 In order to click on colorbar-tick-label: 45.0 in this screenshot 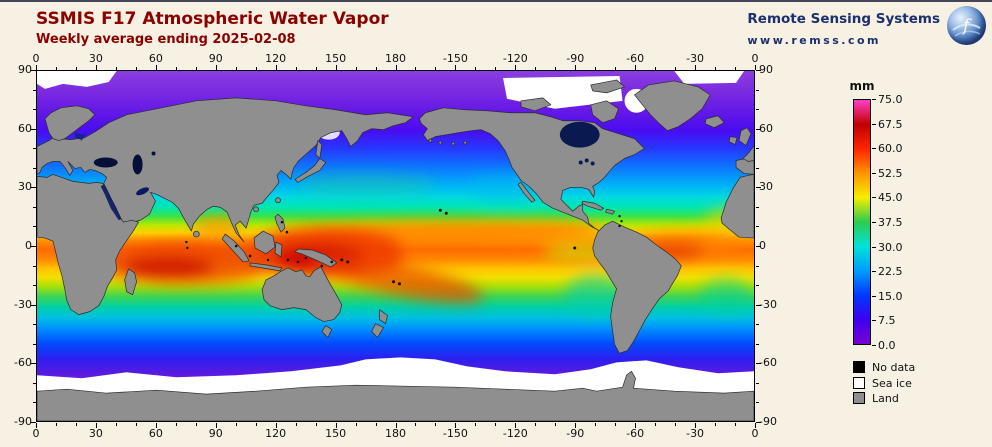, I will do `click(890, 198)`.